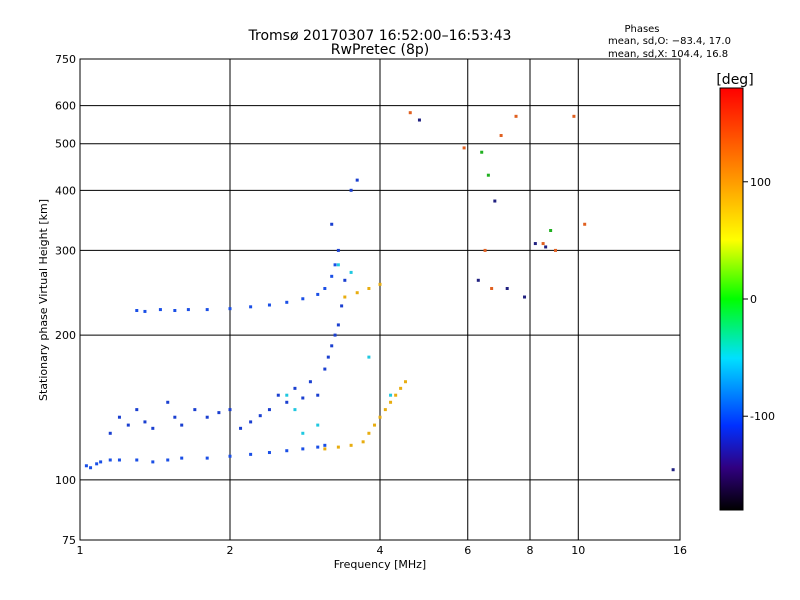 This screenshot has width=800, height=600. I want to click on info-heading: Phases, so click(641, 29).